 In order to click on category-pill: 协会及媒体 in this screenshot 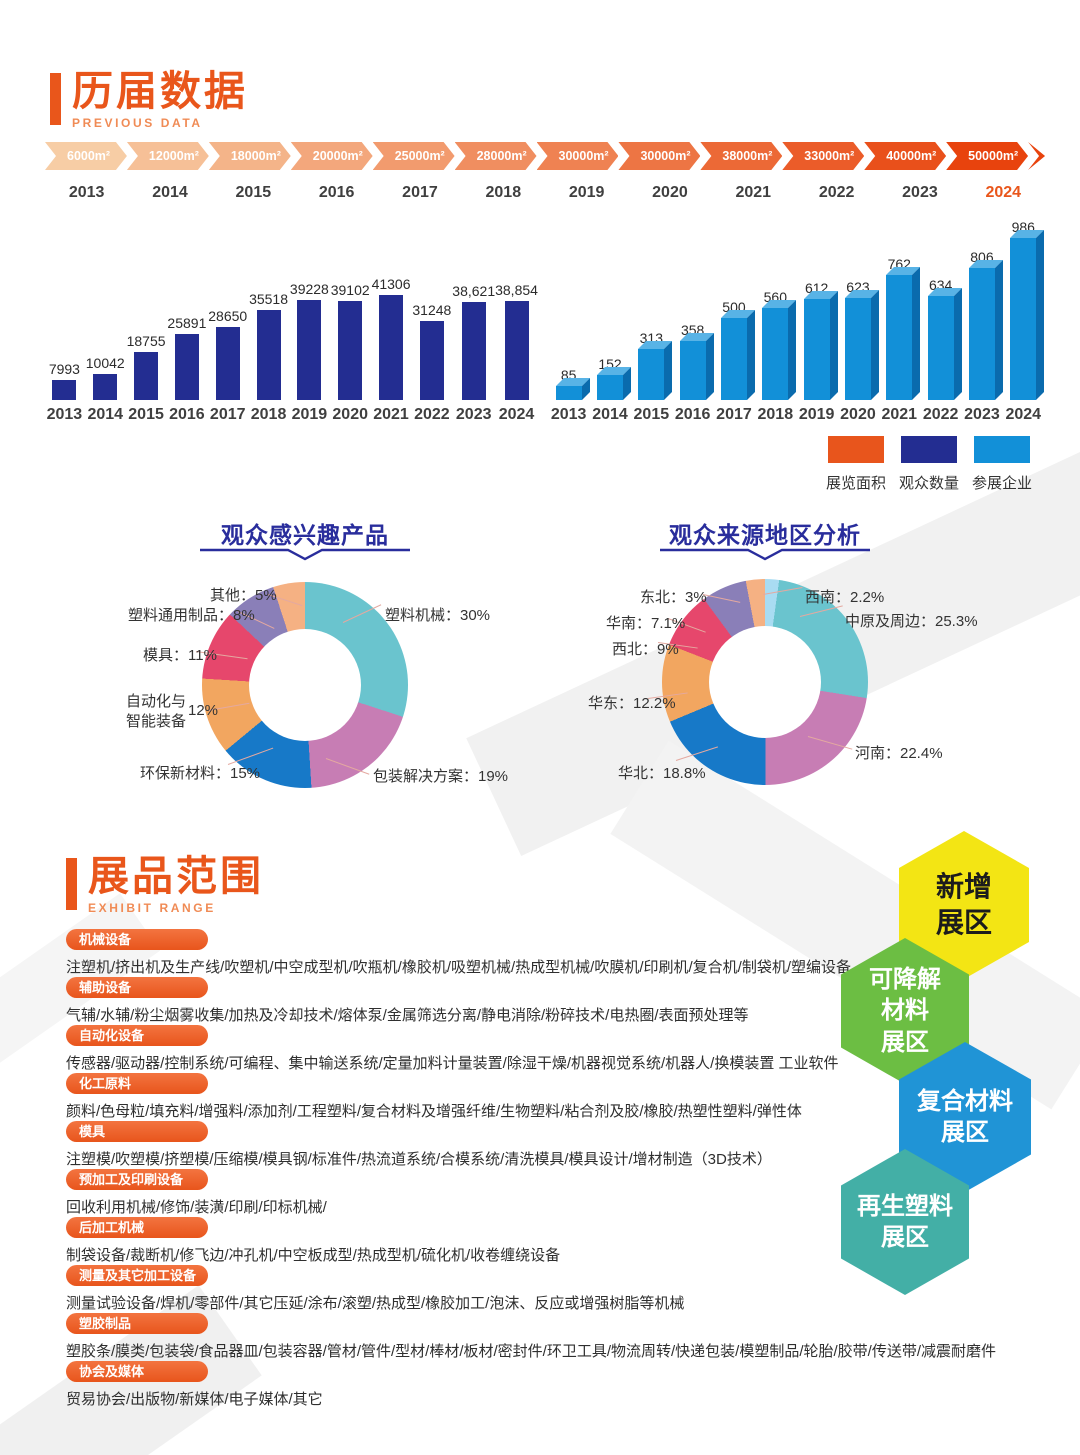, I will do `click(137, 1371)`.